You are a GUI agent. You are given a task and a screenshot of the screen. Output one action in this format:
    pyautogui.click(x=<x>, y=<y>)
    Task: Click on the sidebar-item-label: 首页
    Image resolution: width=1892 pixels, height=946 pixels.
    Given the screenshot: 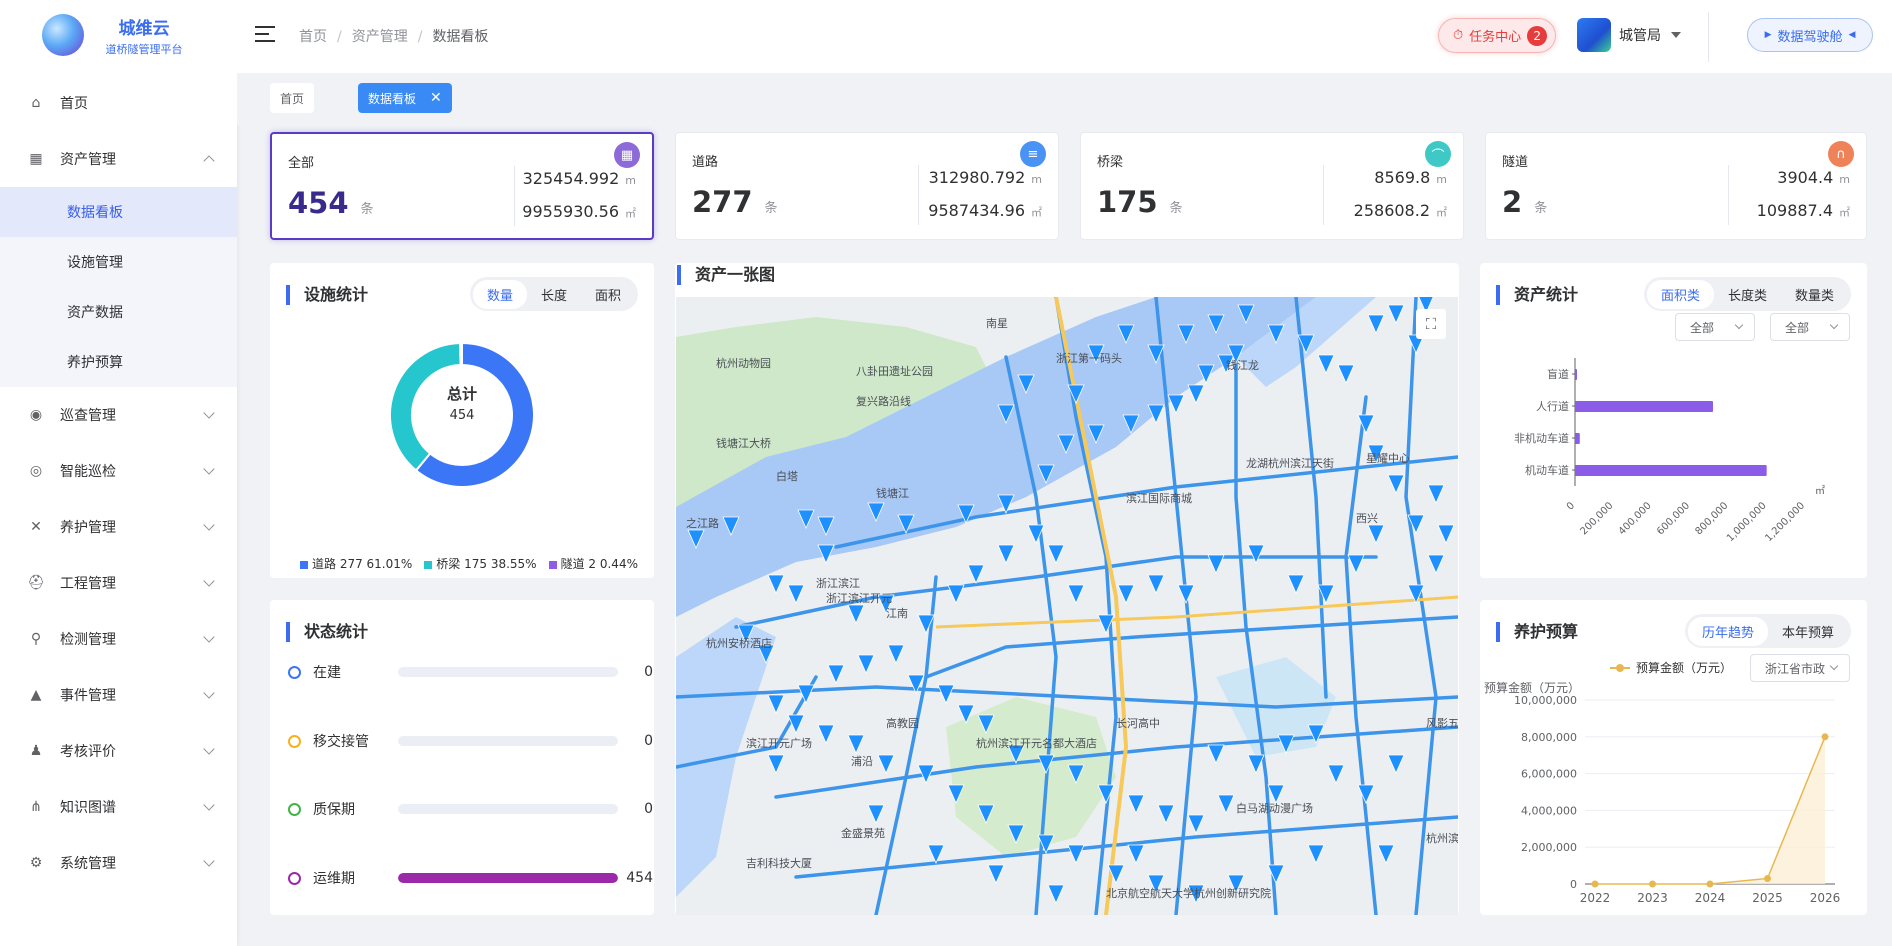 What is the action you would take?
    pyautogui.click(x=74, y=104)
    